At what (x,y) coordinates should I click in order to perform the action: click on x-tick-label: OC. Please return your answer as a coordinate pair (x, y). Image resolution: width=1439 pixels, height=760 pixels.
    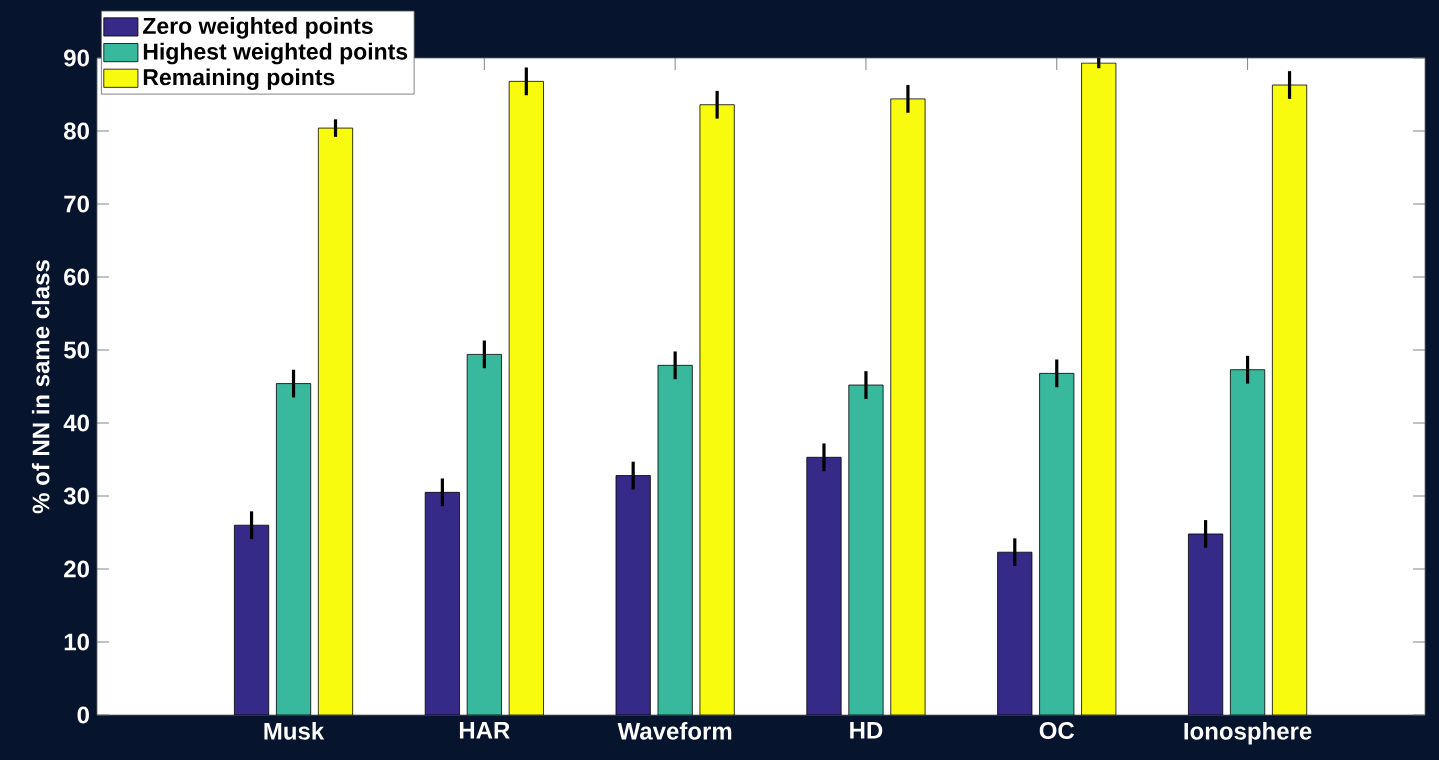
    Looking at the image, I should click on (1057, 731).